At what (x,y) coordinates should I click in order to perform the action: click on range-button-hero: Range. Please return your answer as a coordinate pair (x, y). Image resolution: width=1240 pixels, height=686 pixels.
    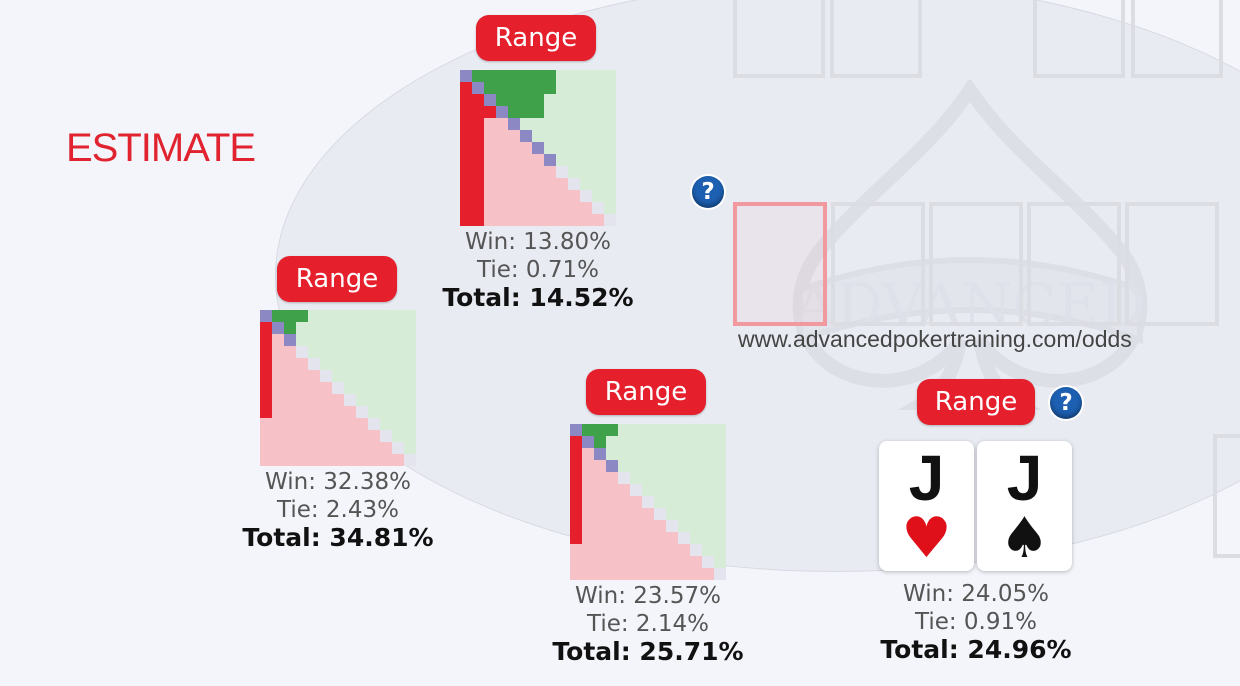
    Looking at the image, I should click on (976, 402).